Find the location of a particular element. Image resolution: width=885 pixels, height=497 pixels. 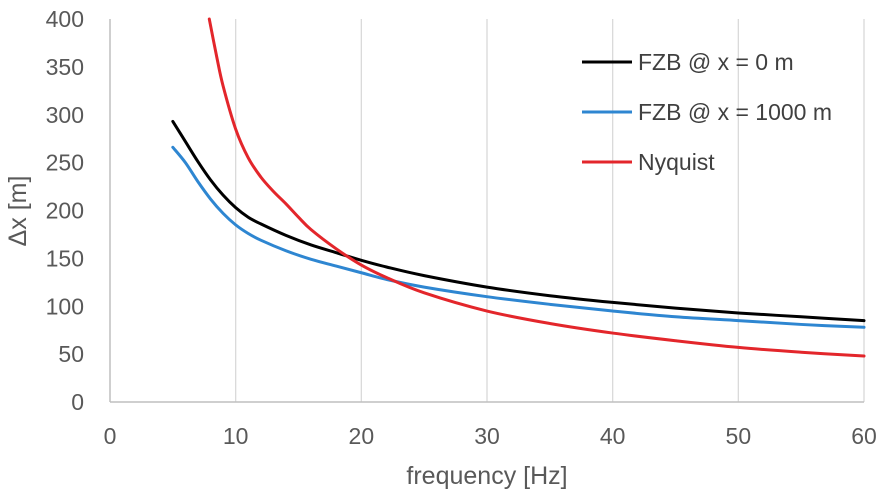

legend-label-nyquist: Nyquist is located at coordinates (676, 162).